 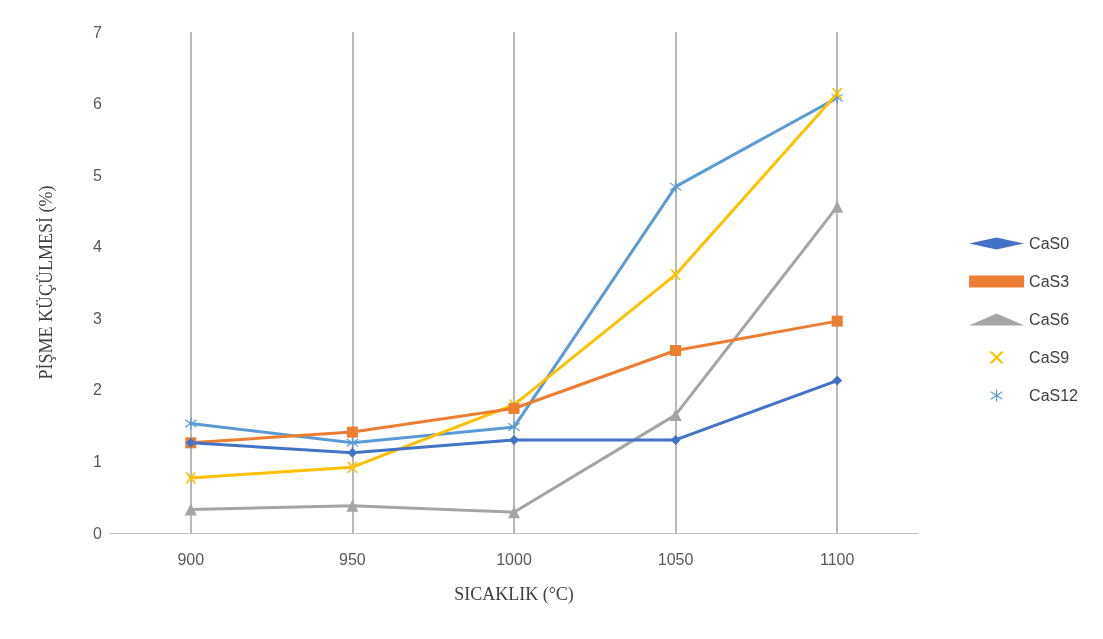 What do you see at coordinates (352, 559) in the screenshot?
I see `x-tick-label: 950` at bounding box center [352, 559].